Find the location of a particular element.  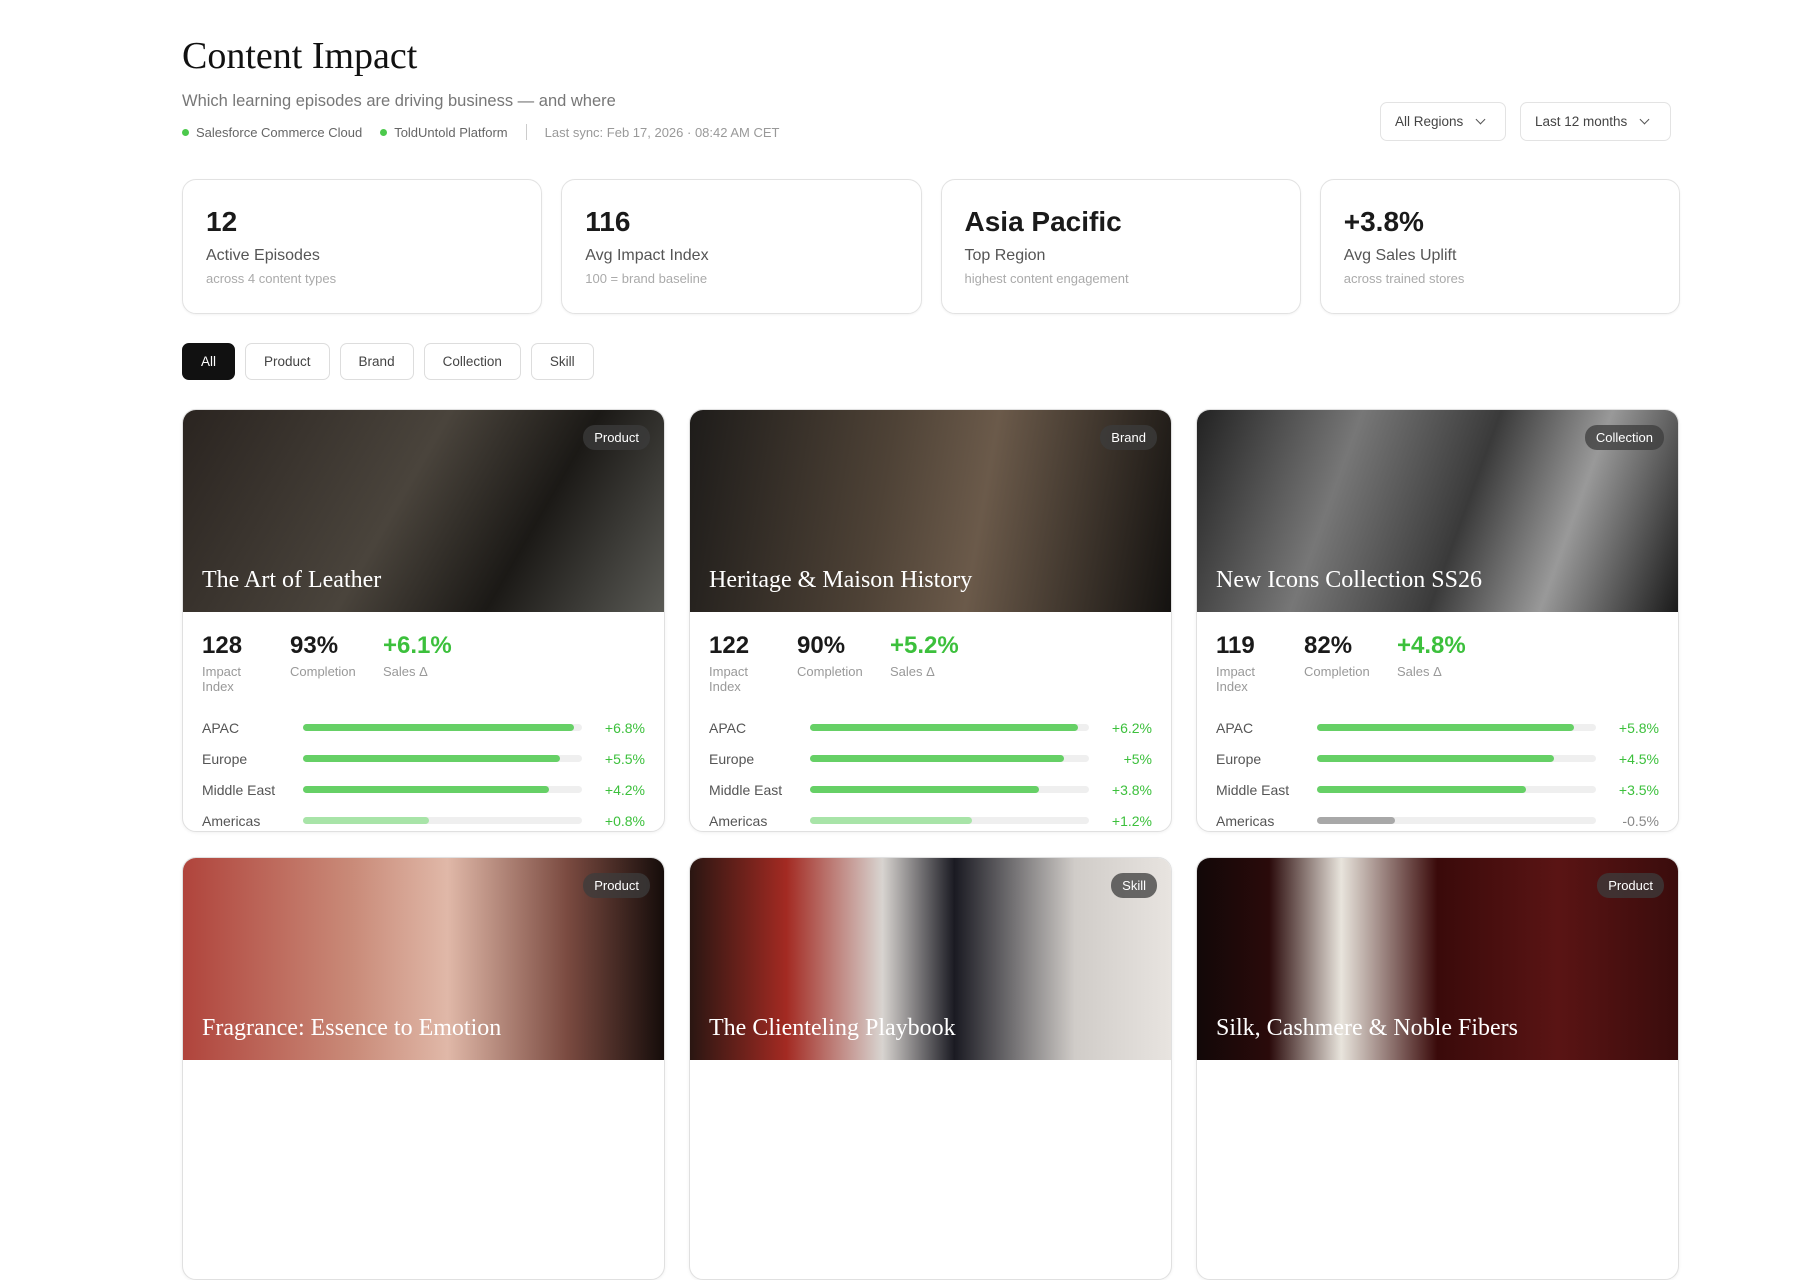

filter-product: Product is located at coordinates (287, 361).